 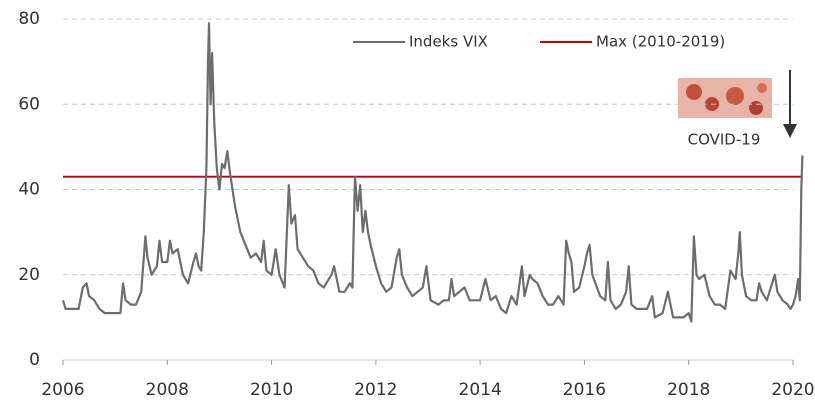 What do you see at coordinates (62, 390) in the screenshot?
I see `x-tick-label: 2006` at bounding box center [62, 390].